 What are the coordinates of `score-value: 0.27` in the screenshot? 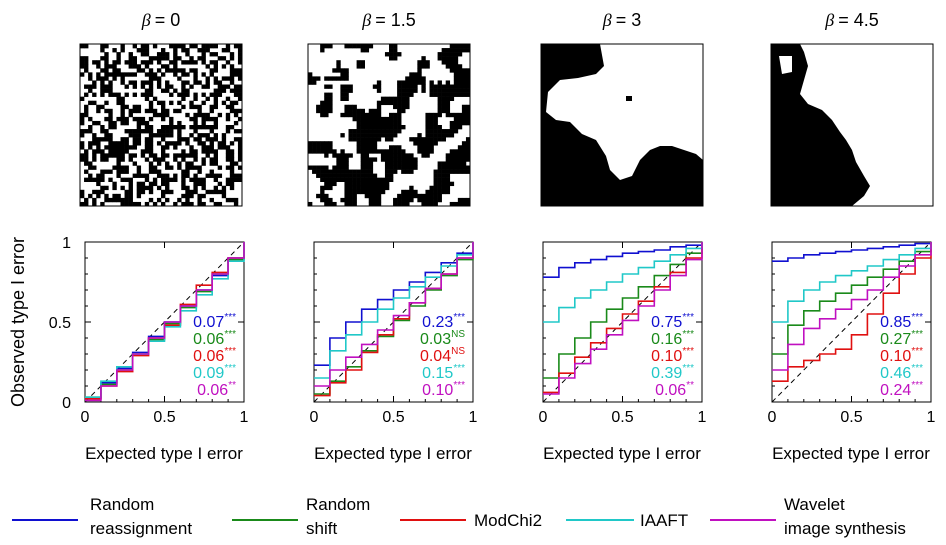 It's located at (895, 339).